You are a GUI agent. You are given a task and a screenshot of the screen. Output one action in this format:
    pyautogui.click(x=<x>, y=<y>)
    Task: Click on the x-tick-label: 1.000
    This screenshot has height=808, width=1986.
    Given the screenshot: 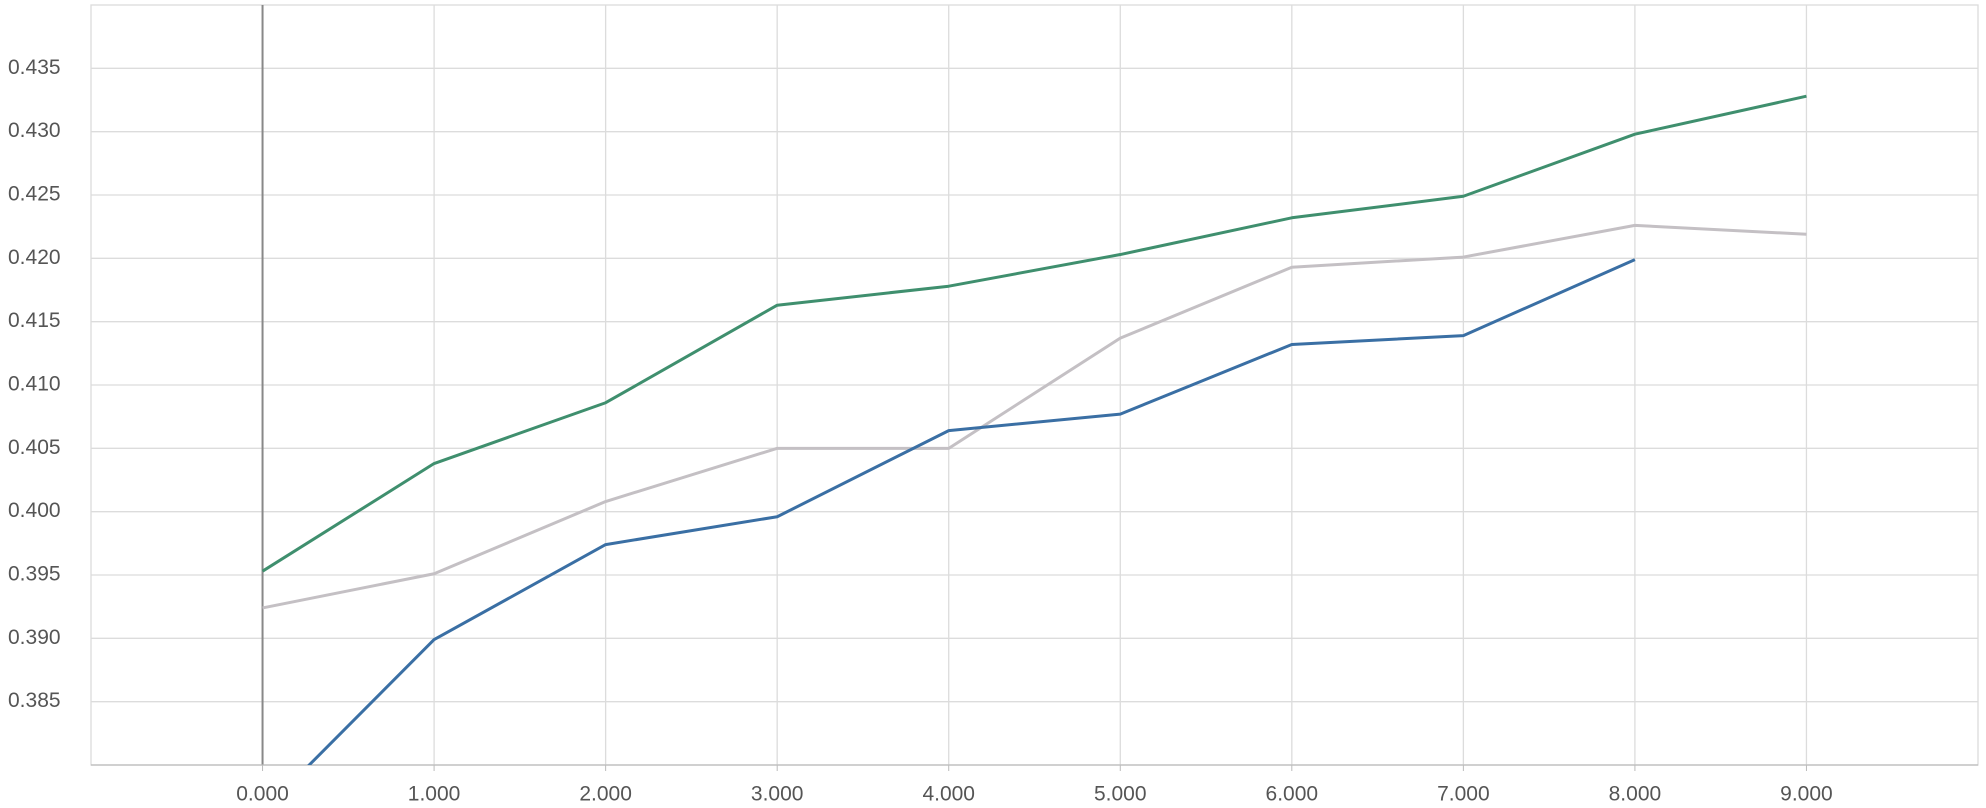 What is the action you would take?
    pyautogui.click(x=434, y=794)
    